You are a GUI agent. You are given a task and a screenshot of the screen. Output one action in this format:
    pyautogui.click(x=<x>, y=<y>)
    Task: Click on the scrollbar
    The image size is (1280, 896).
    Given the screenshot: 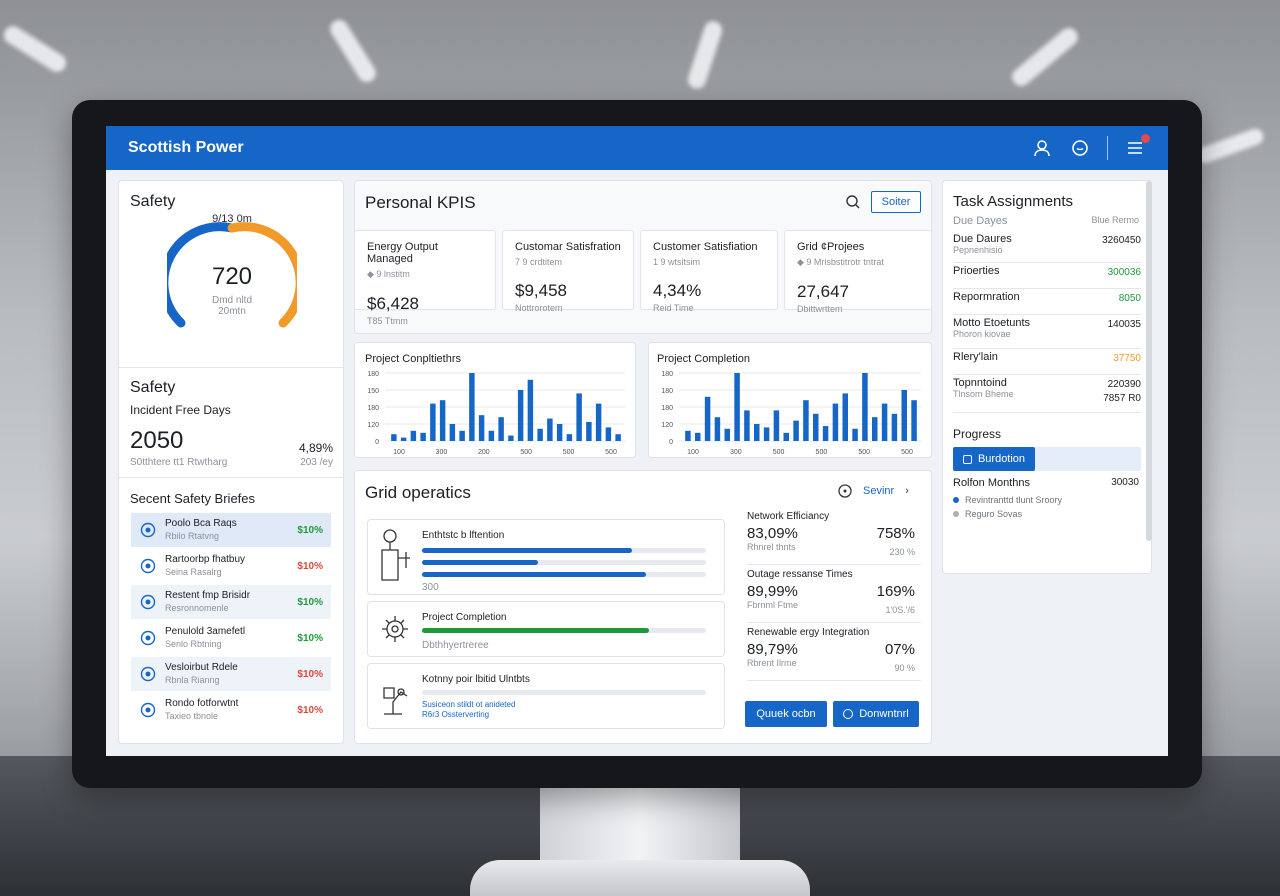 What is the action you would take?
    pyautogui.click(x=1149, y=361)
    